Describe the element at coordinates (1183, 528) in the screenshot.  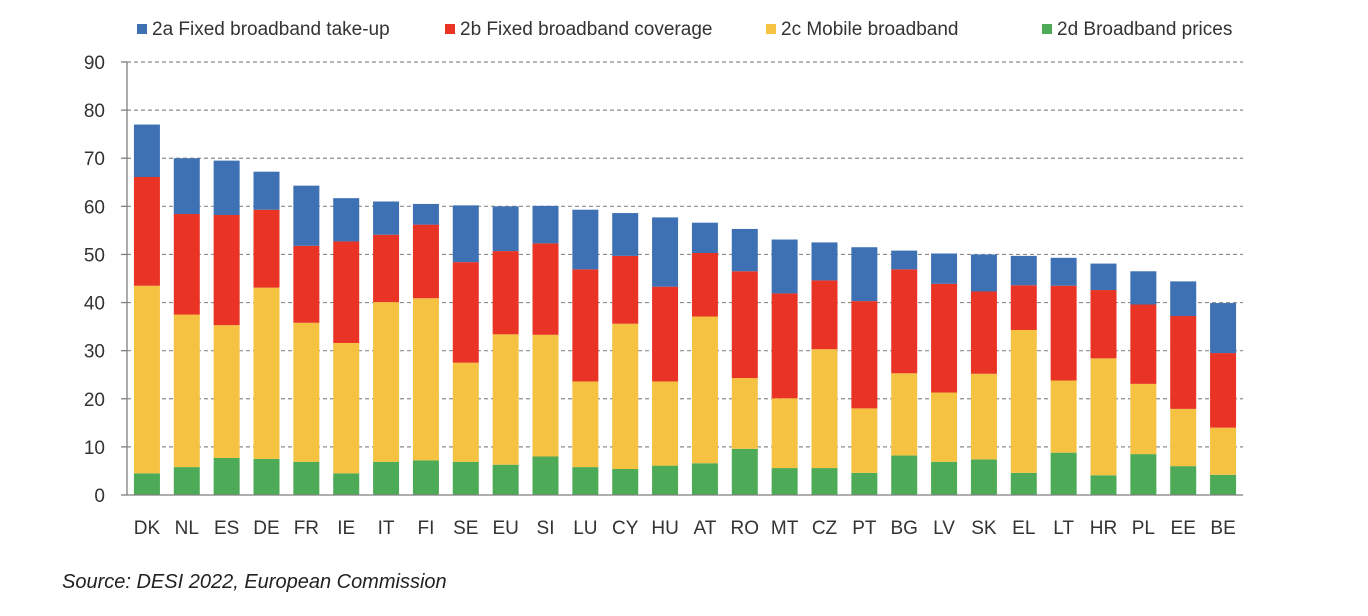
I see `x-tick-label: EE` at that location.